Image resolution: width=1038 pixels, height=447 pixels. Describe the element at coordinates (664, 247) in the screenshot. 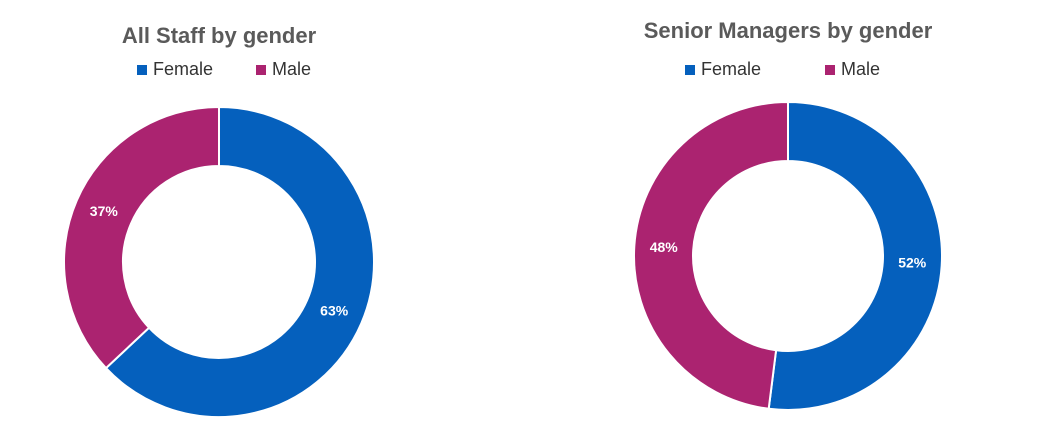

I see `data-label: 48%` at that location.